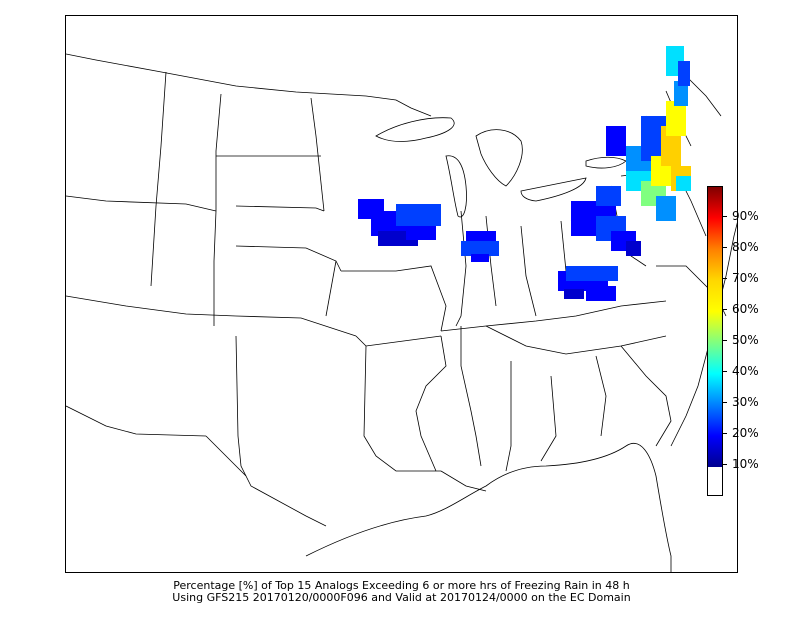  What do you see at coordinates (745, 340) in the screenshot?
I see `colorbar-tick-label: 50%` at bounding box center [745, 340].